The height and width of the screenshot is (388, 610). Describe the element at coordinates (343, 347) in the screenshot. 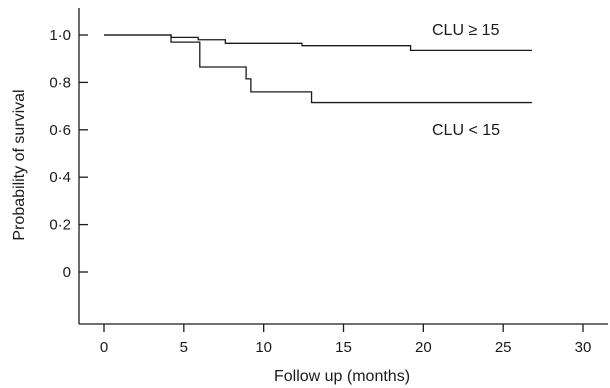

I see `x-tick-label: 15` at that location.